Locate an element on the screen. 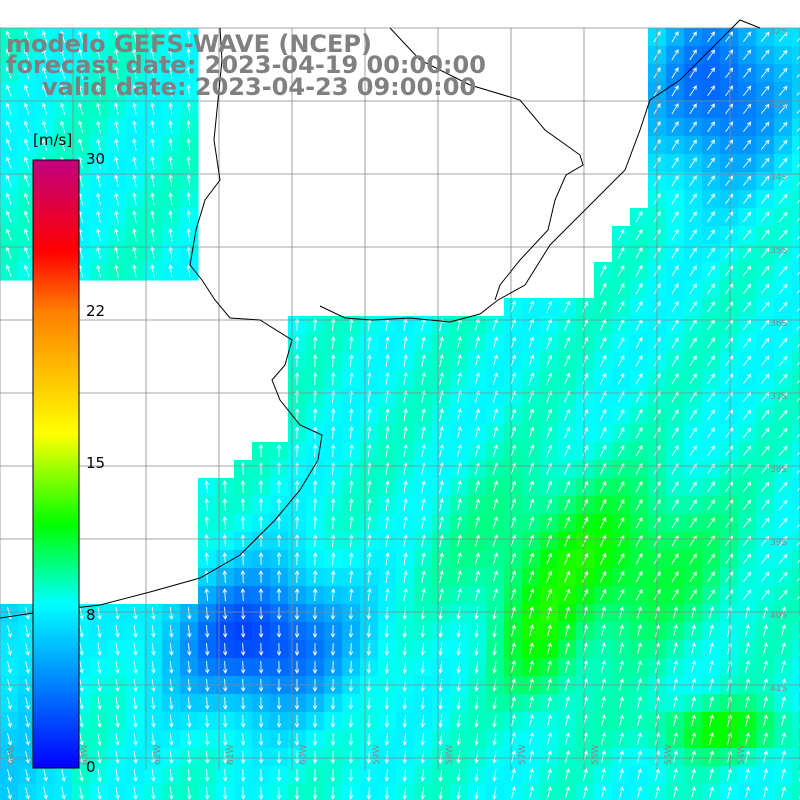 The width and height of the screenshot is (800, 800). latitude-label: 40S is located at coordinates (778, 616).